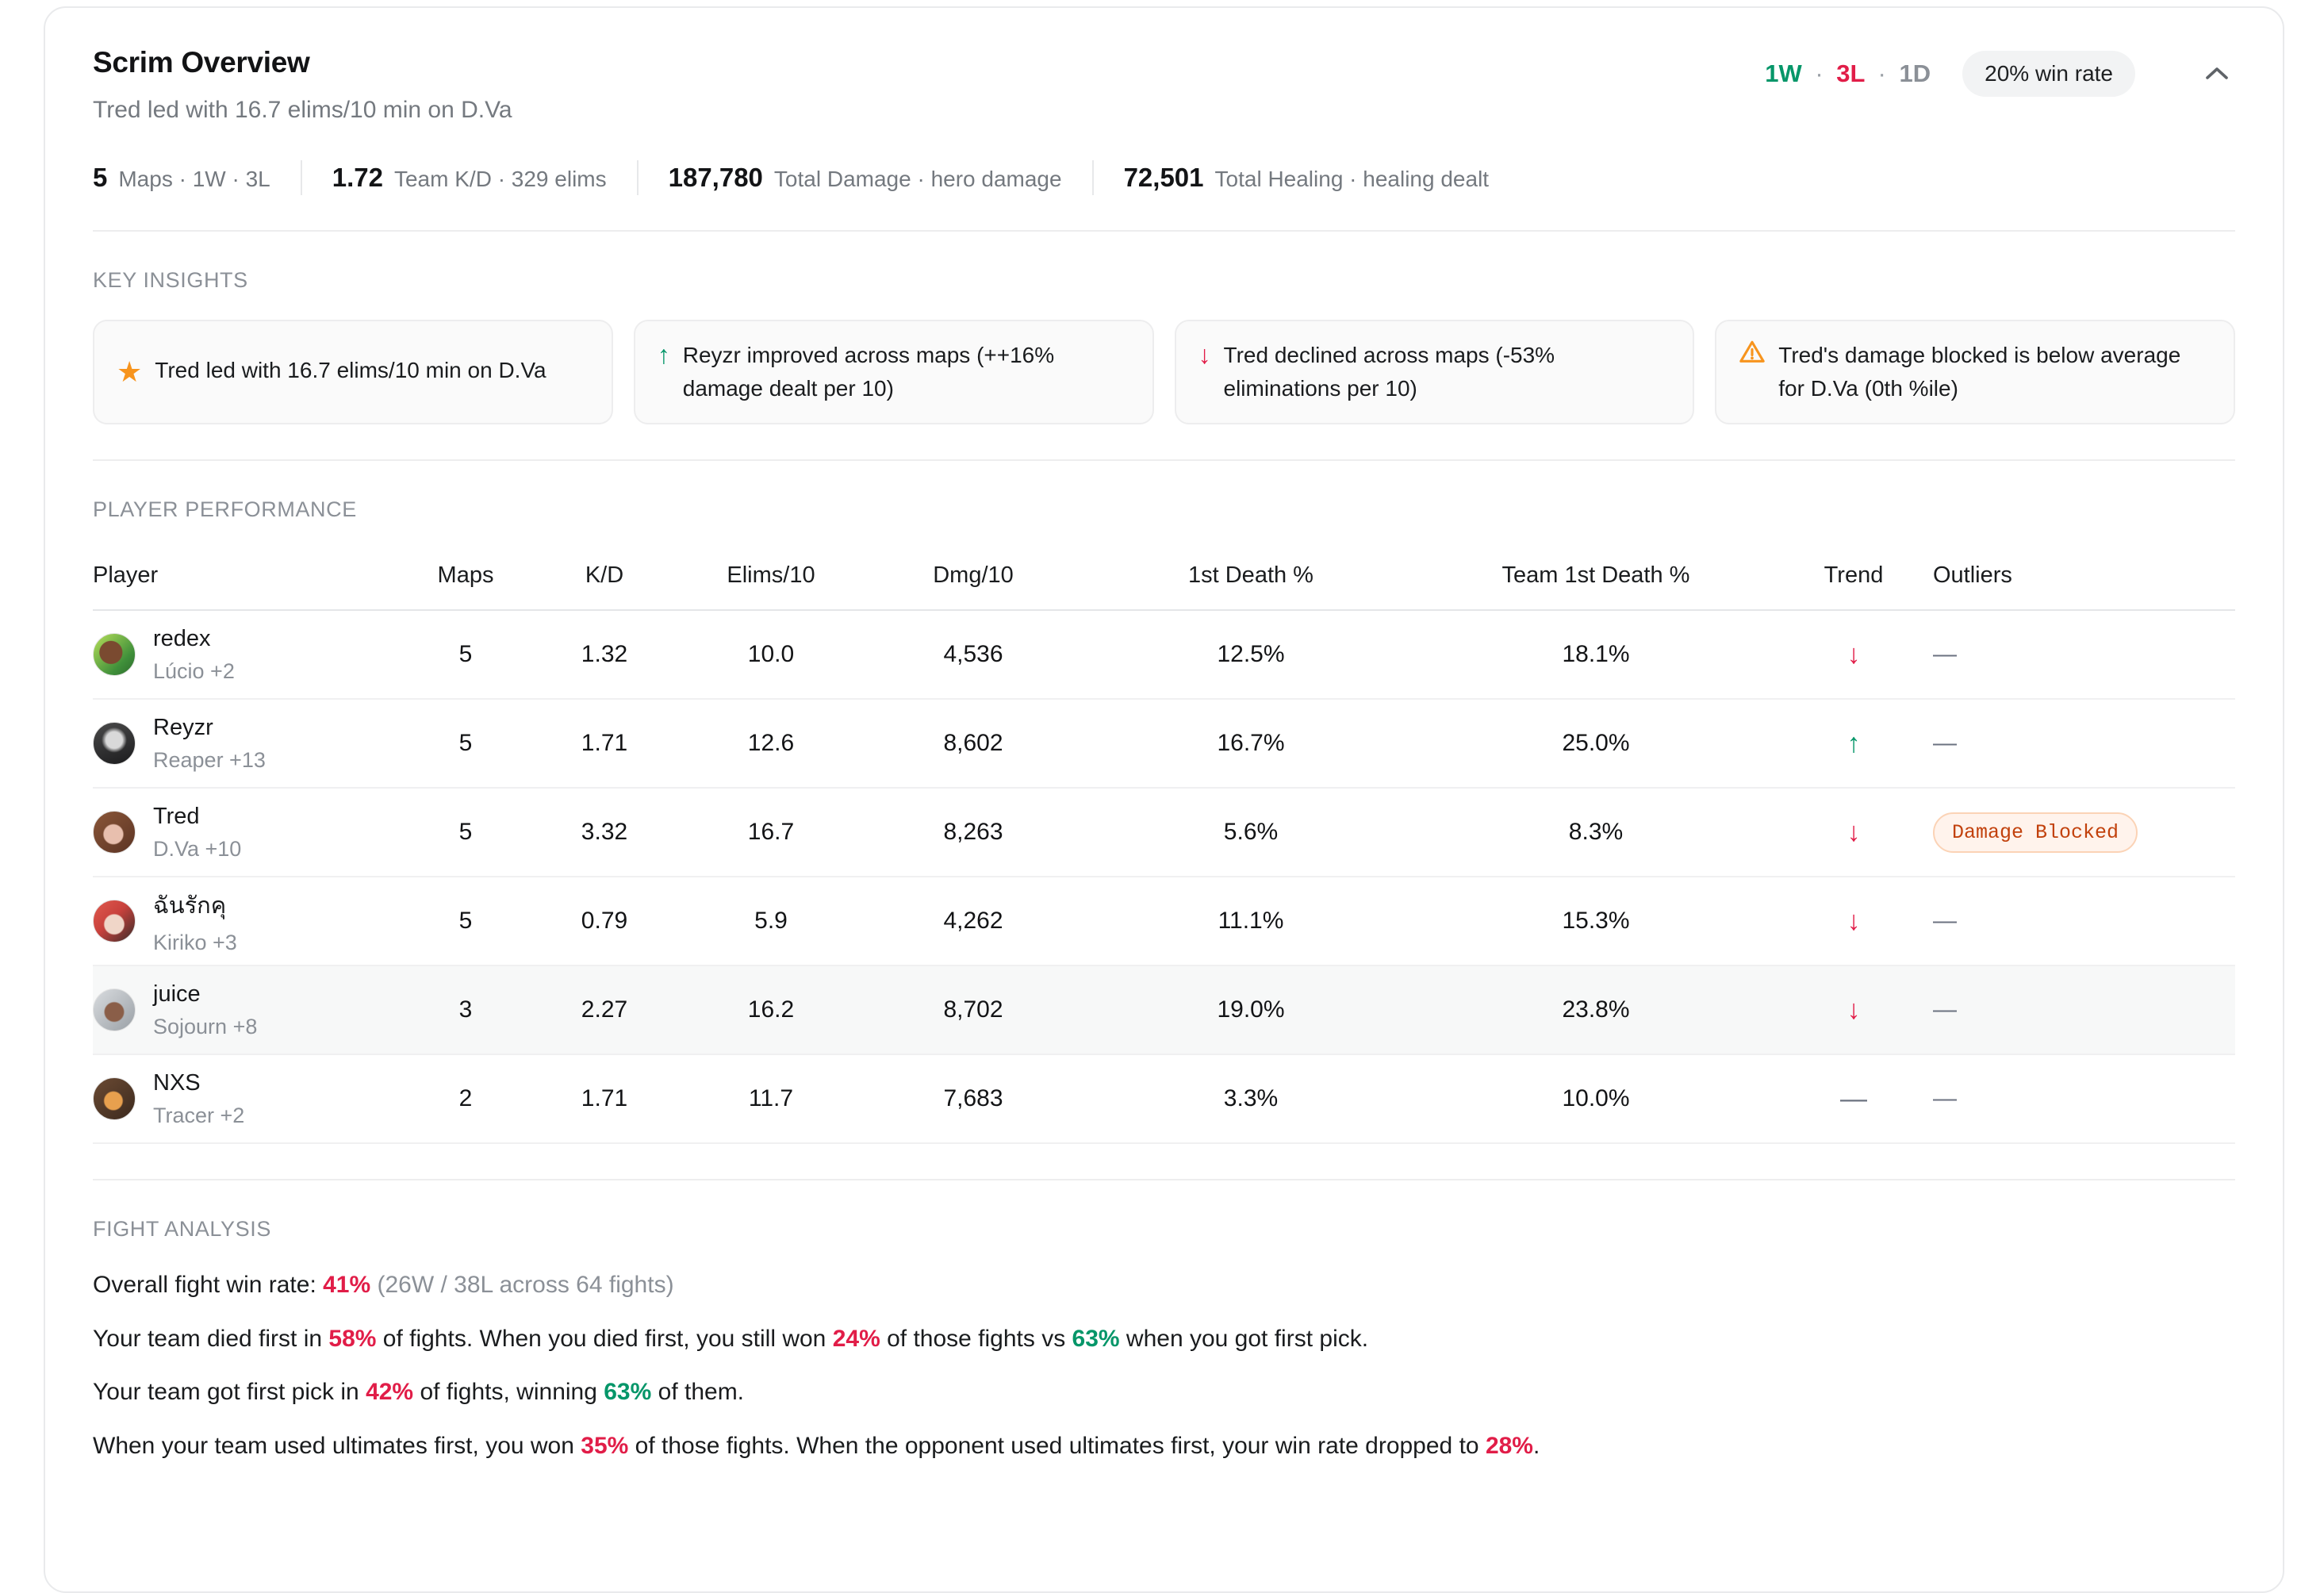 This screenshot has width=2324, height=1593. What do you see at coordinates (465, 921) in the screenshot?
I see `cell-maps: 5` at bounding box center [465, 921].